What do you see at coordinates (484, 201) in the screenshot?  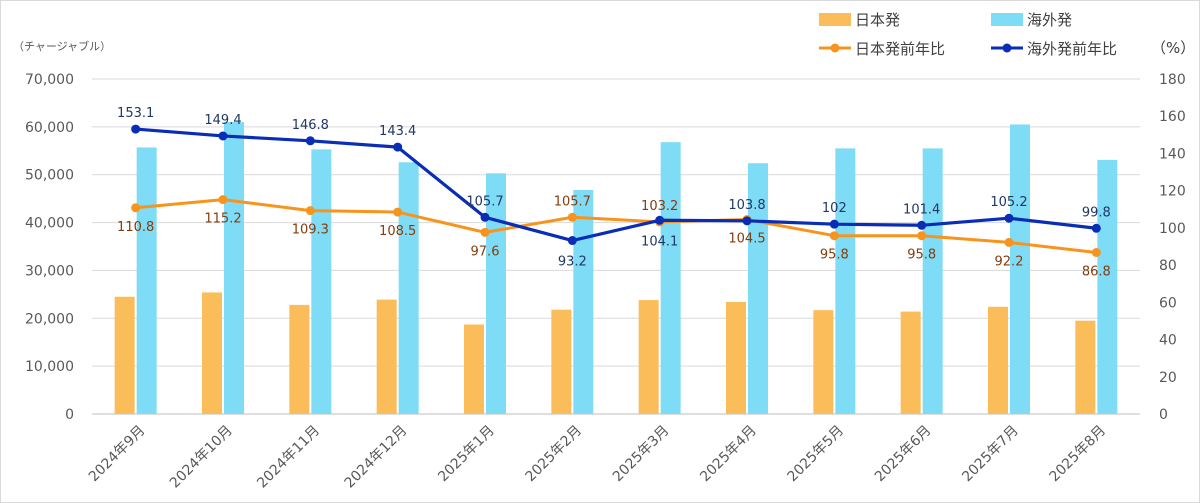 I see `data-label-overseas-yoy: 105.7` at bounding box center [484, 201].